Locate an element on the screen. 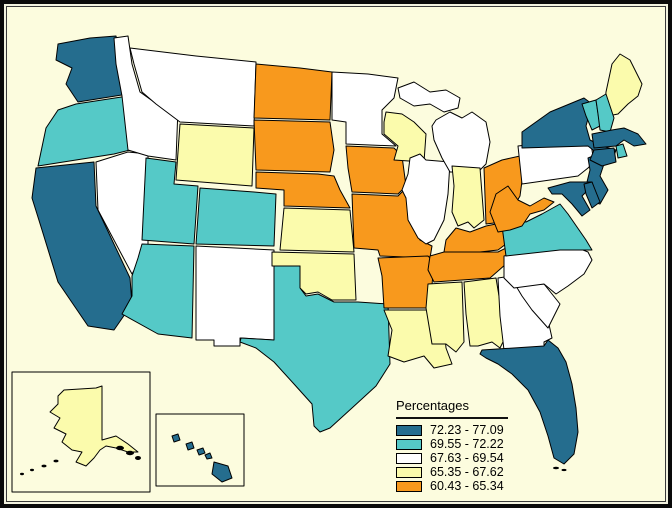 The height and width of the screenshot is (508, 672). state-maryland is located at coordinates (572, 199).